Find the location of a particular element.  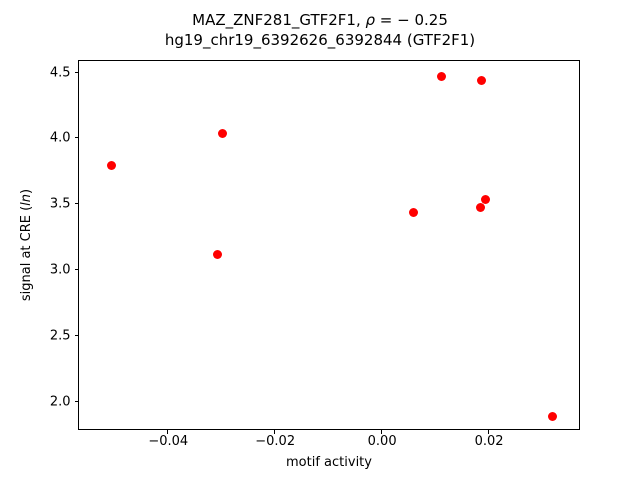

y-axis-tick: 3.0 is located at coordinates (64, 270).